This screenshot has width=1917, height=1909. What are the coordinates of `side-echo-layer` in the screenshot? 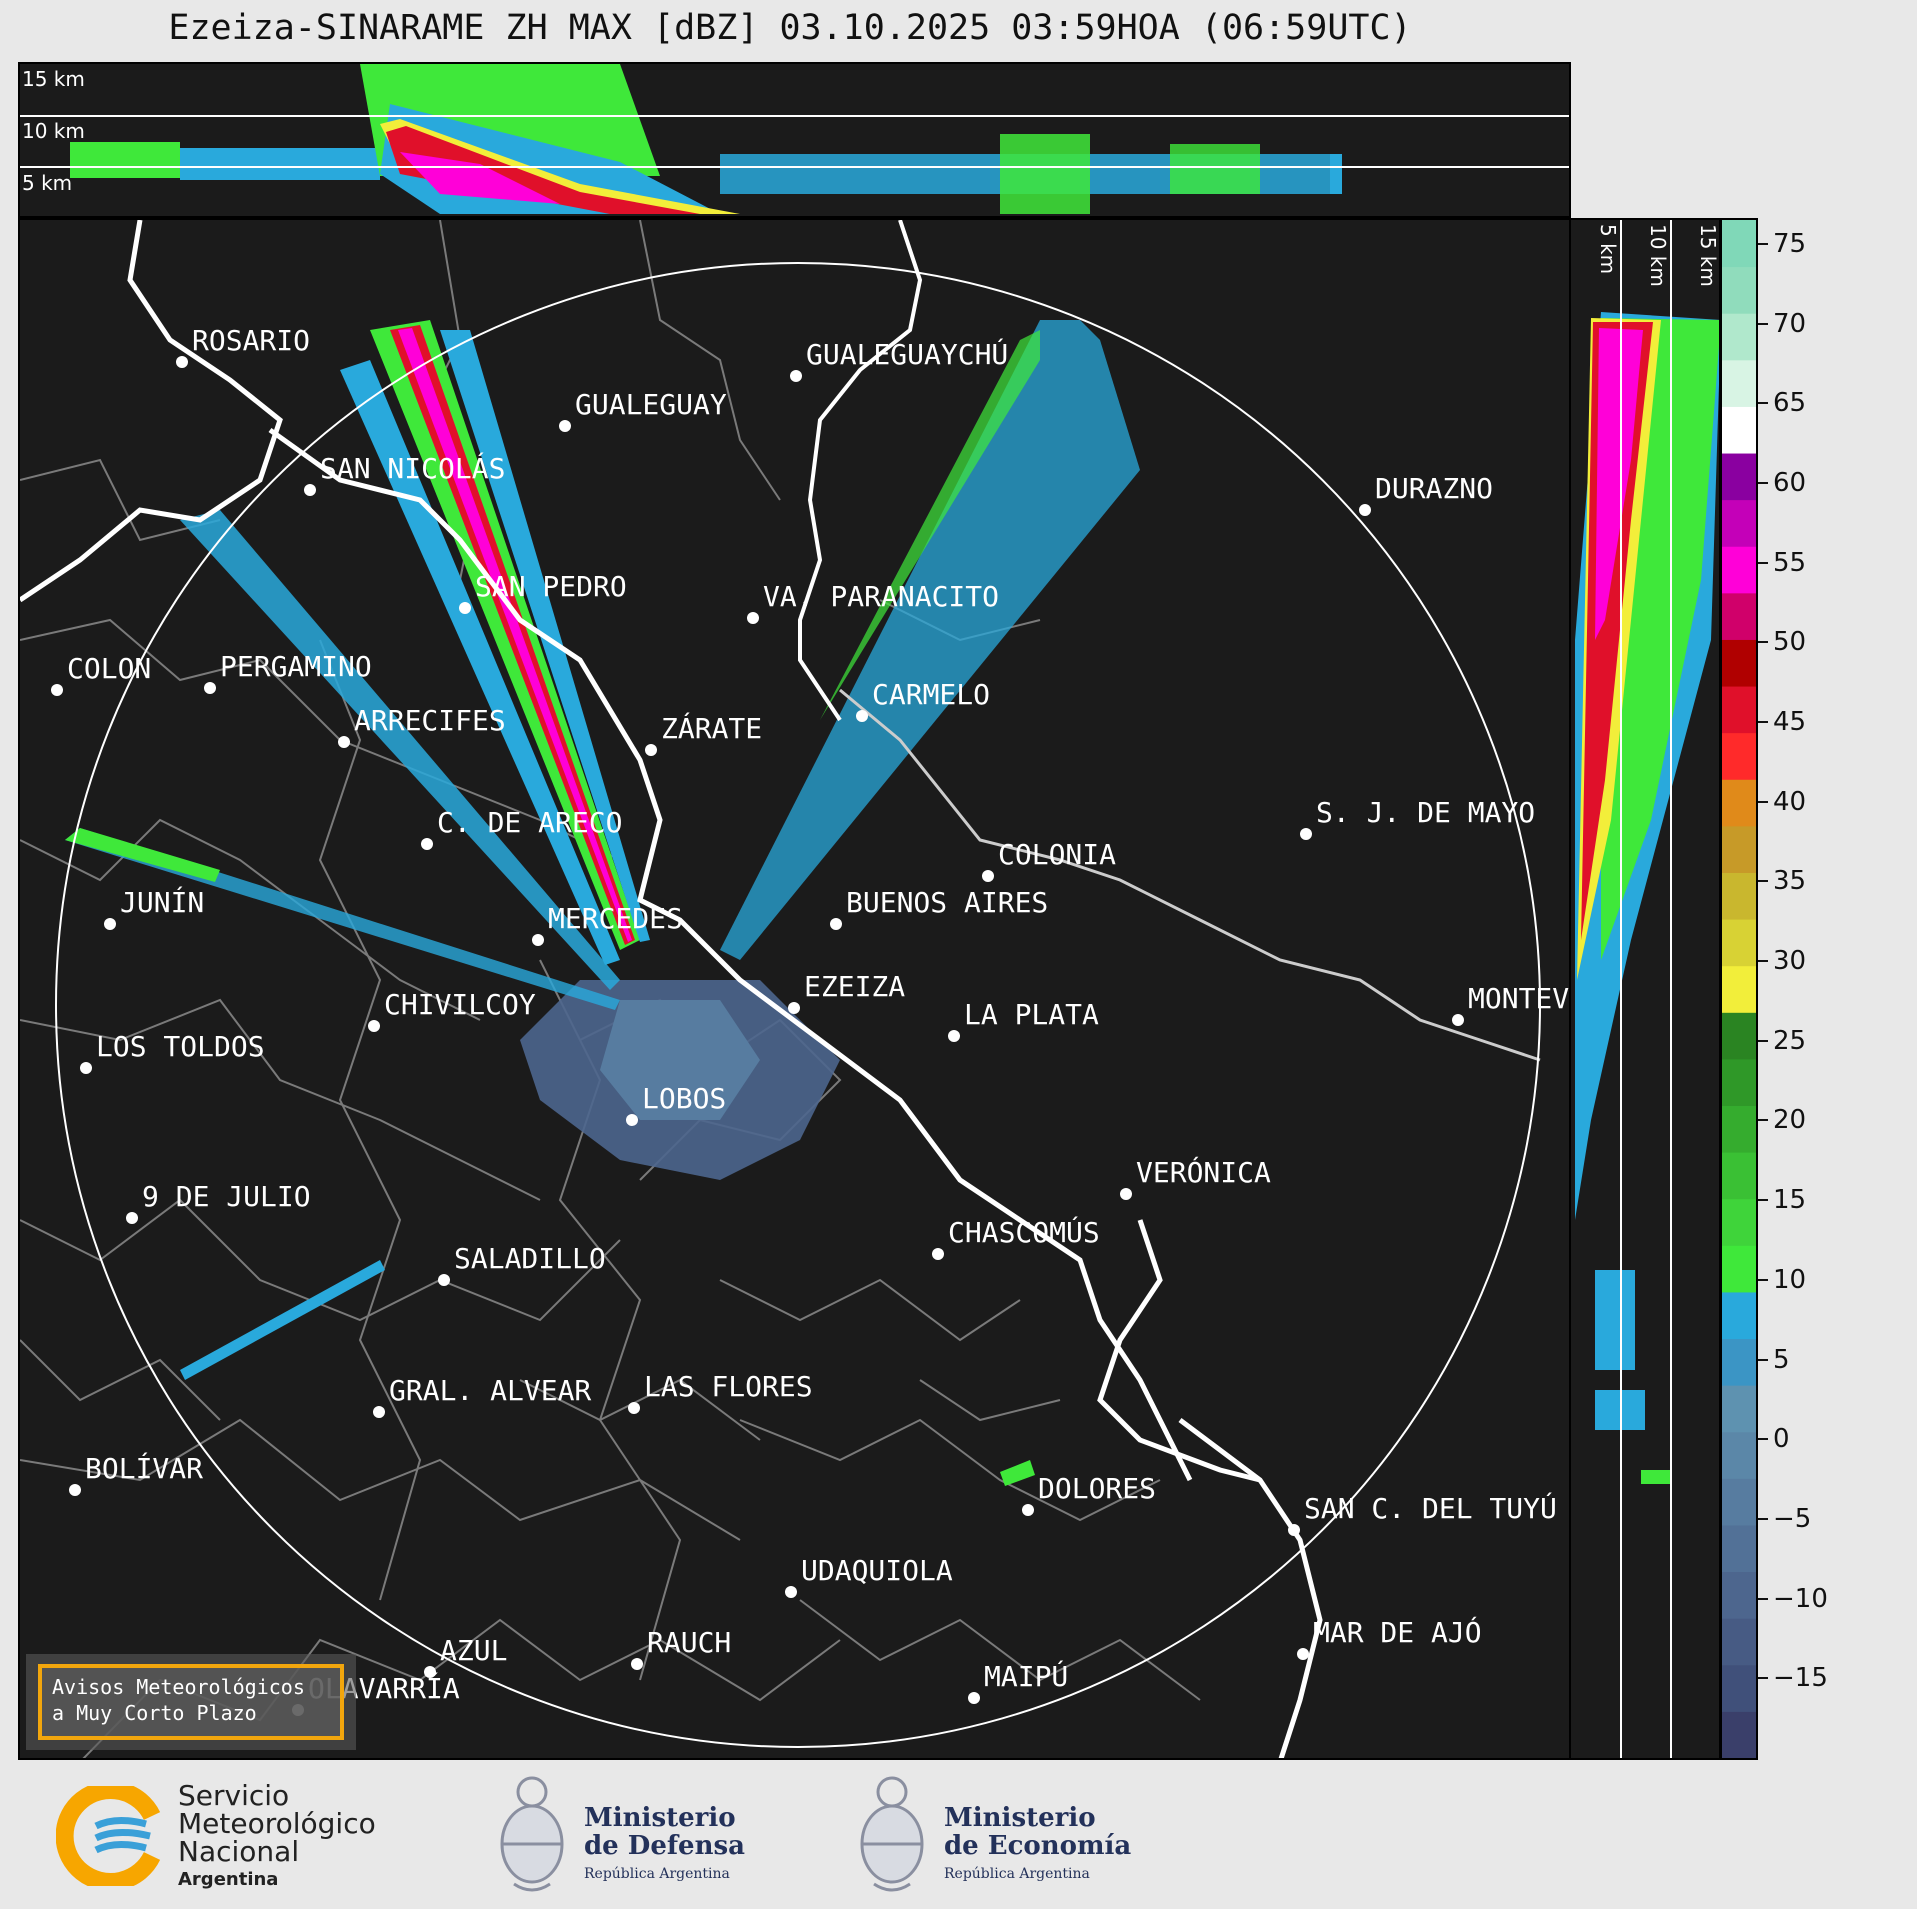 It's located at (1647, 898).